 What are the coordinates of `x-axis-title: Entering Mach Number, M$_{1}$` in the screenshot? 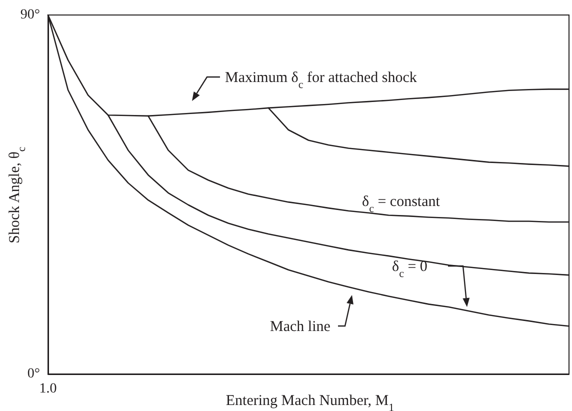 It's located at (310, 402).